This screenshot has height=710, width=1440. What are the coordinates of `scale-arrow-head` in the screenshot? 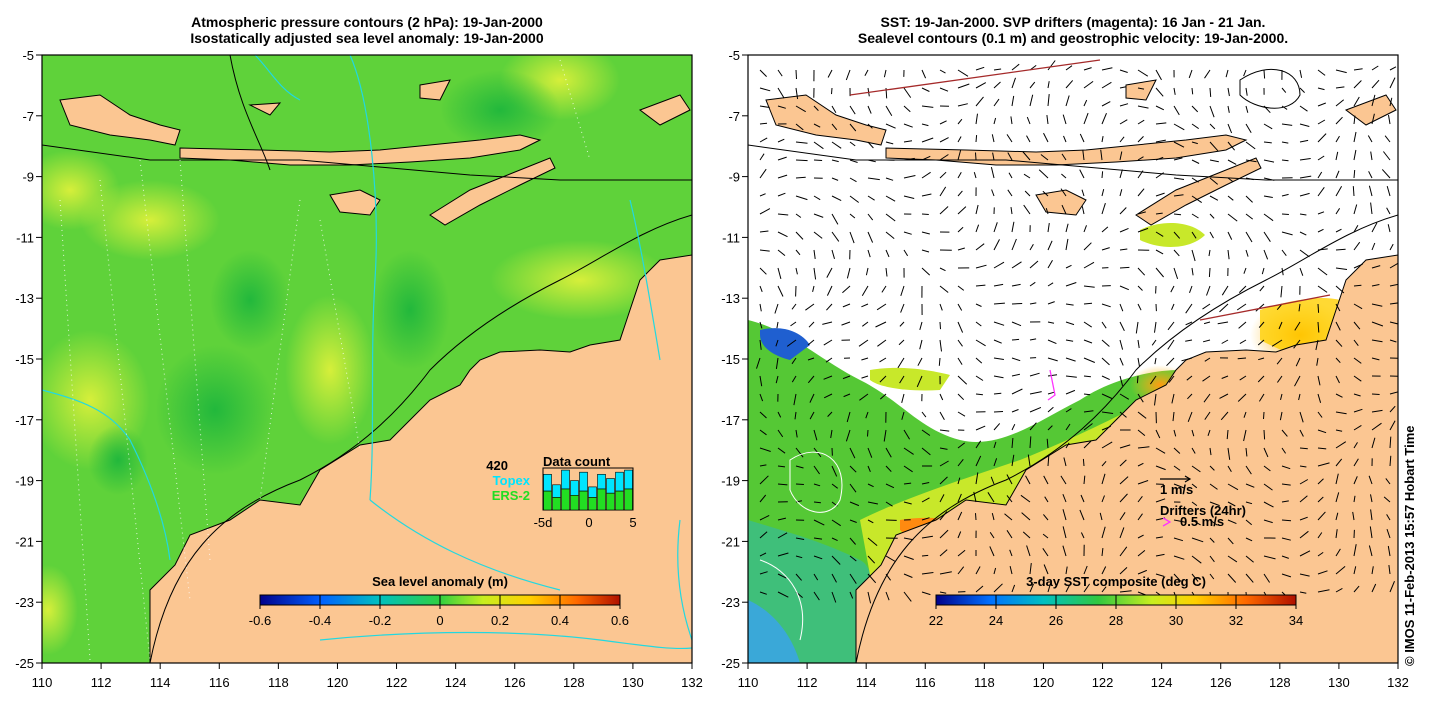 It's located at (1188, 479).